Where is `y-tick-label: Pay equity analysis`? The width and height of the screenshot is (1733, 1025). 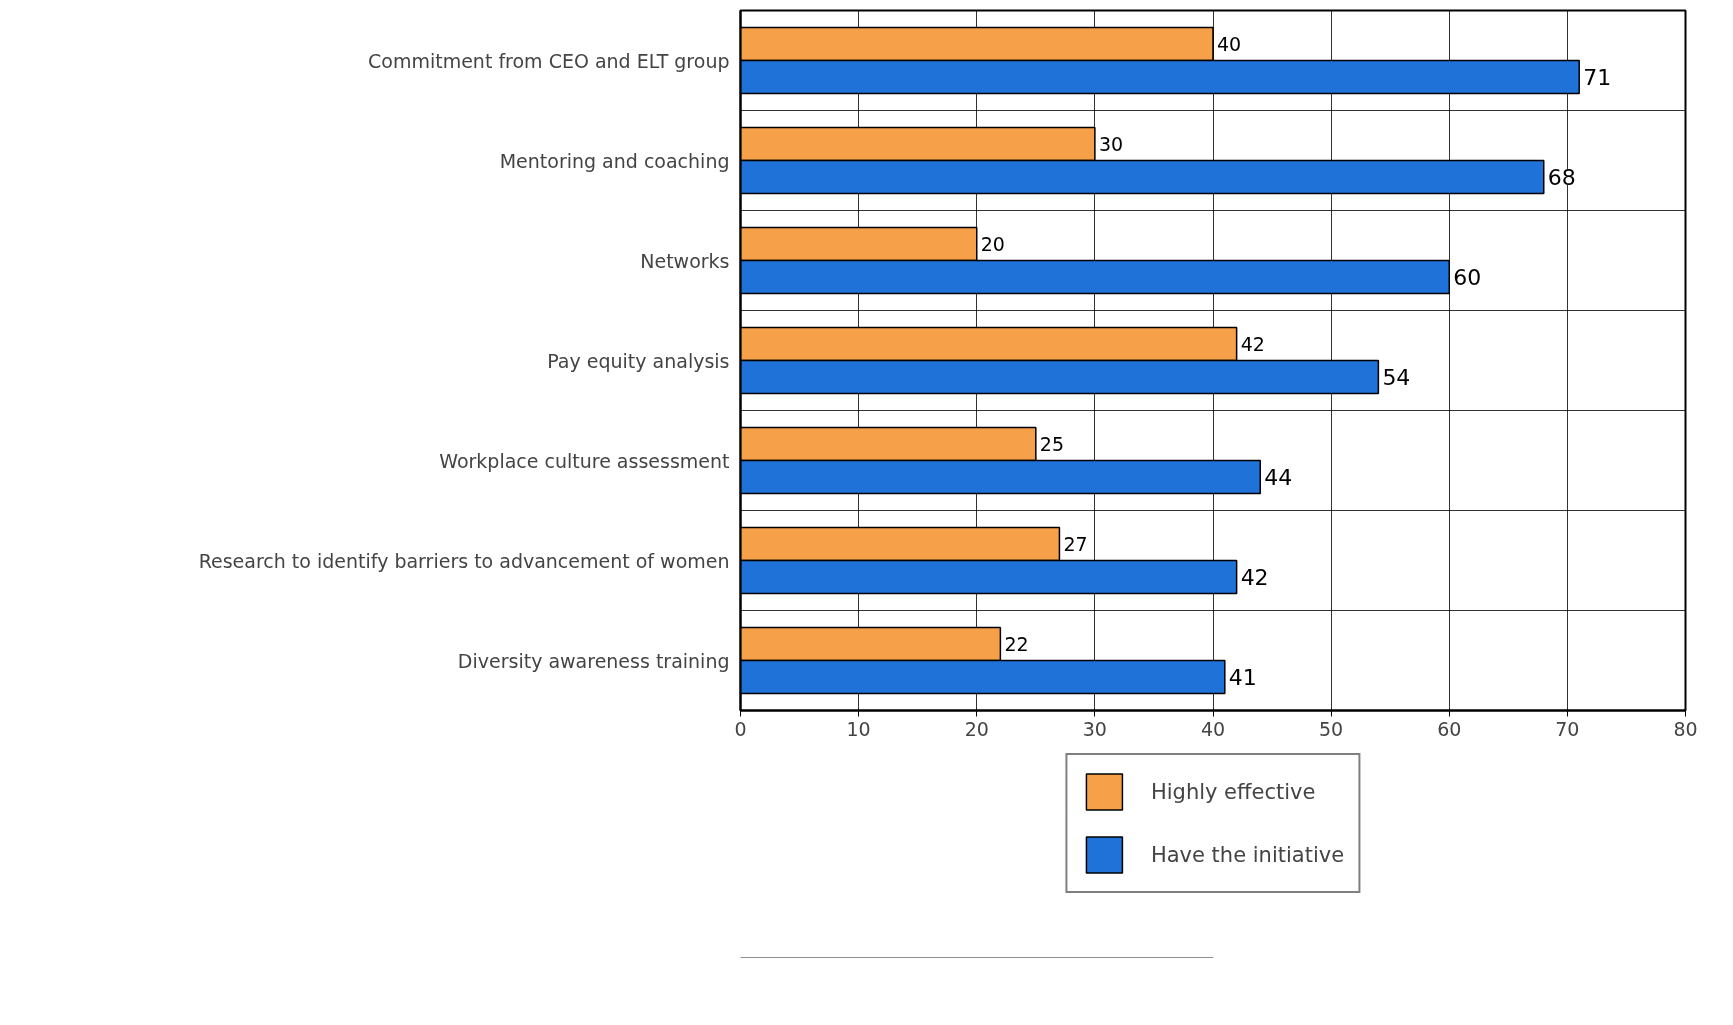
y-tick-label: Pay equity analysis is located at coordinates (638, 360).